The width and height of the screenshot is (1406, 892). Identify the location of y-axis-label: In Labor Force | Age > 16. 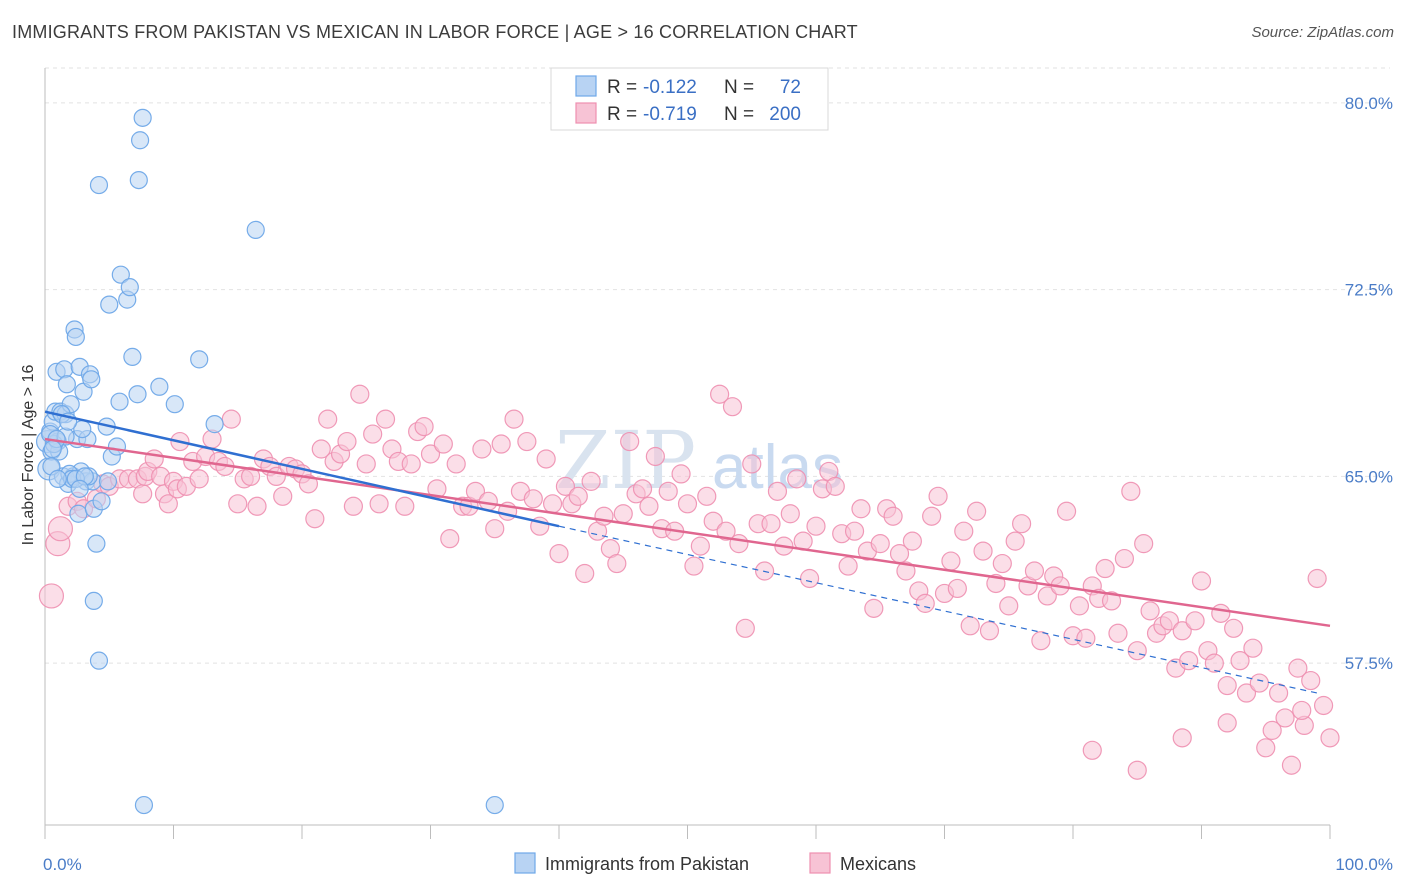
(28, 455).